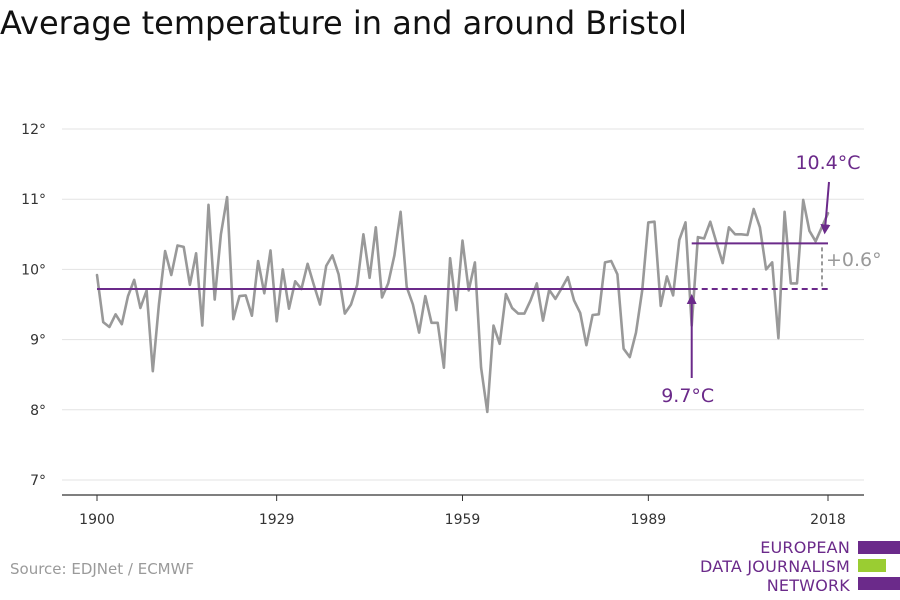 This screenshot has height=600, width=900. I want to click on logo-bar-purple-top, so click(879, 547).